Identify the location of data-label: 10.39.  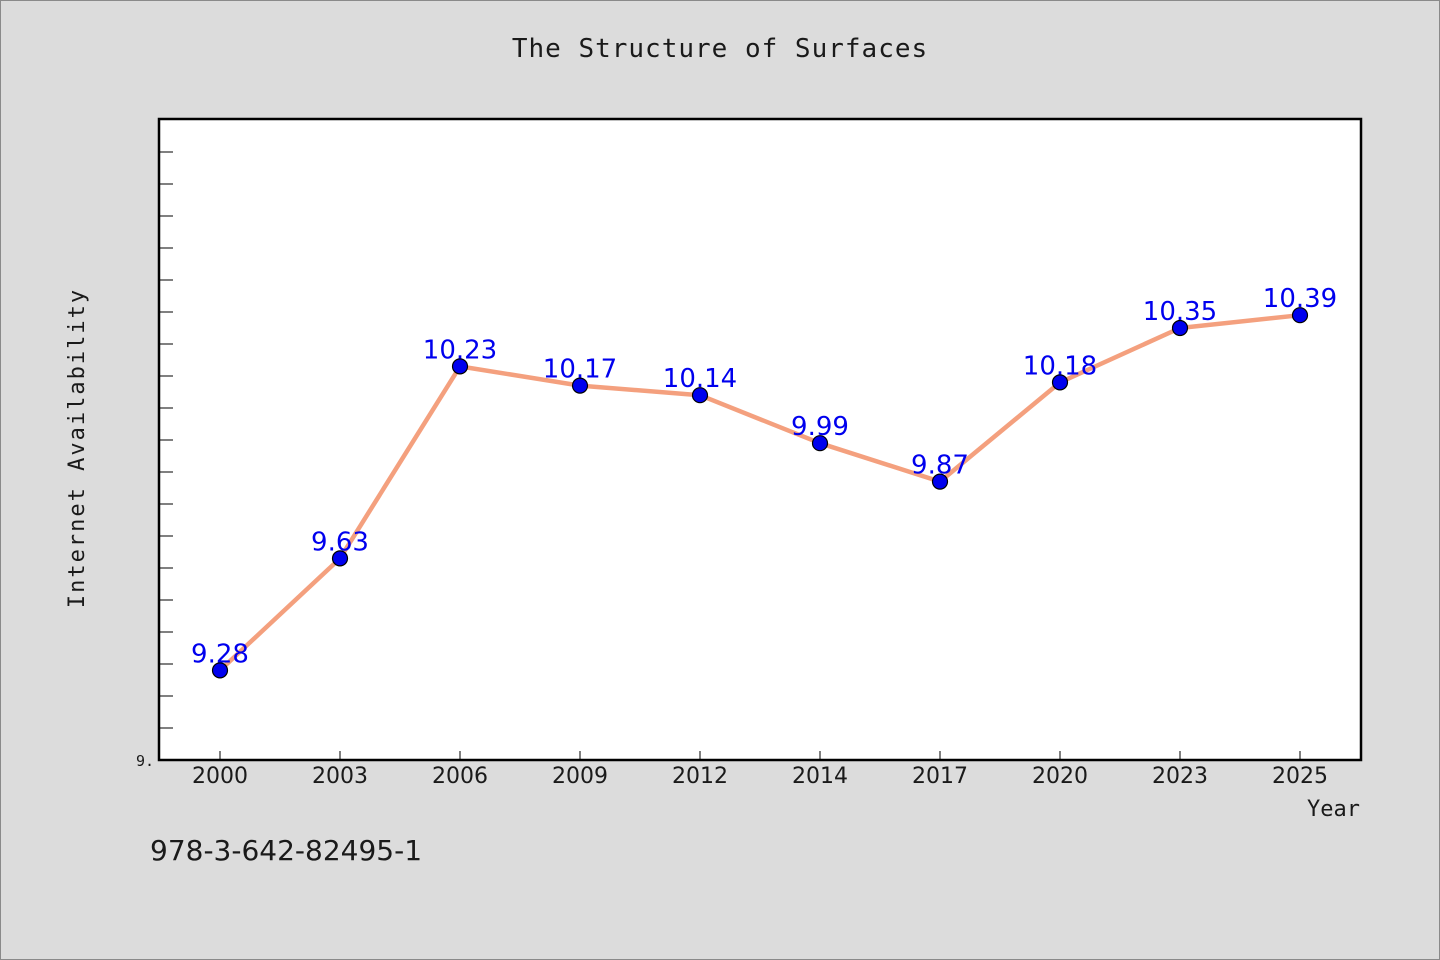
(1300, 299).